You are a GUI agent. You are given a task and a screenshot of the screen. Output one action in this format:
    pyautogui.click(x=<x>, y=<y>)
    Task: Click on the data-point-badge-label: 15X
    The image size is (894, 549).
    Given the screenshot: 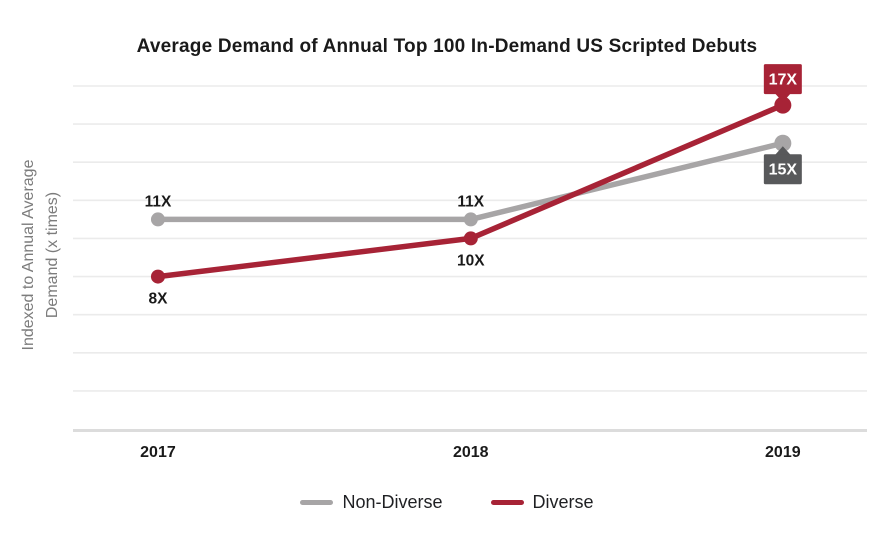 What is the action you would take?
    pyautogui.click(x=783, y=170)
    